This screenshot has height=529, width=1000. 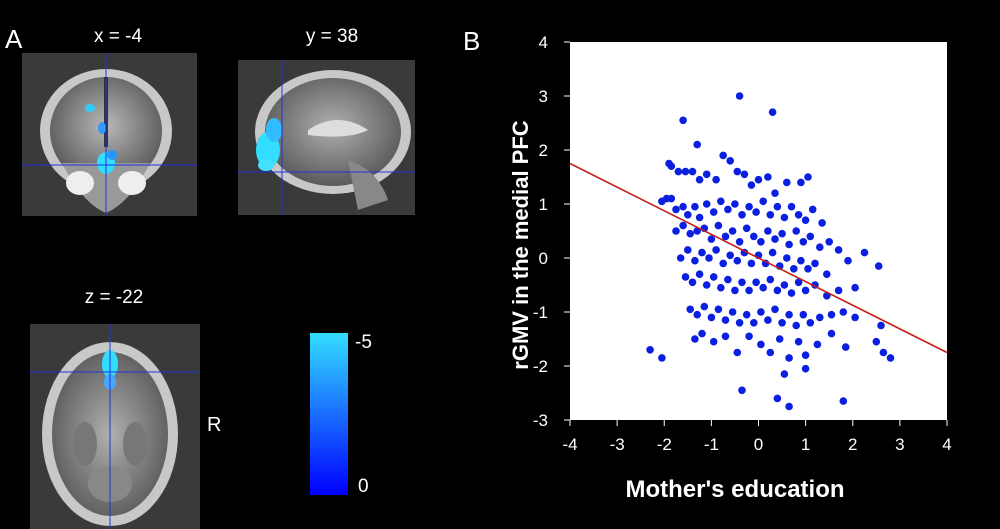 What do you see at coordinates (109, 134) in the screenshot?
I see `coronal-brain-slice` at bounding box center [109, 134].